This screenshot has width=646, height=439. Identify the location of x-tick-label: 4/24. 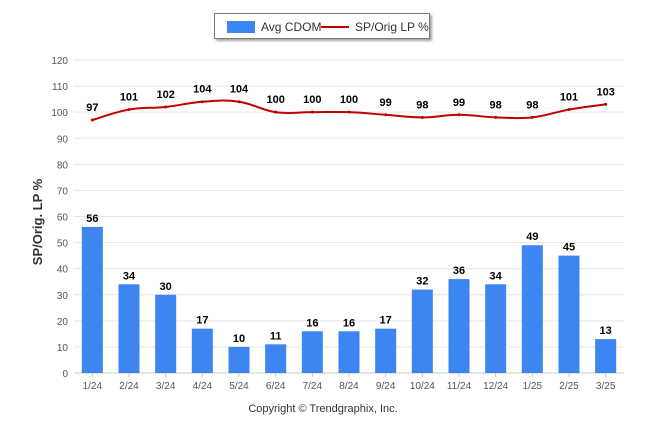
(203, 386).